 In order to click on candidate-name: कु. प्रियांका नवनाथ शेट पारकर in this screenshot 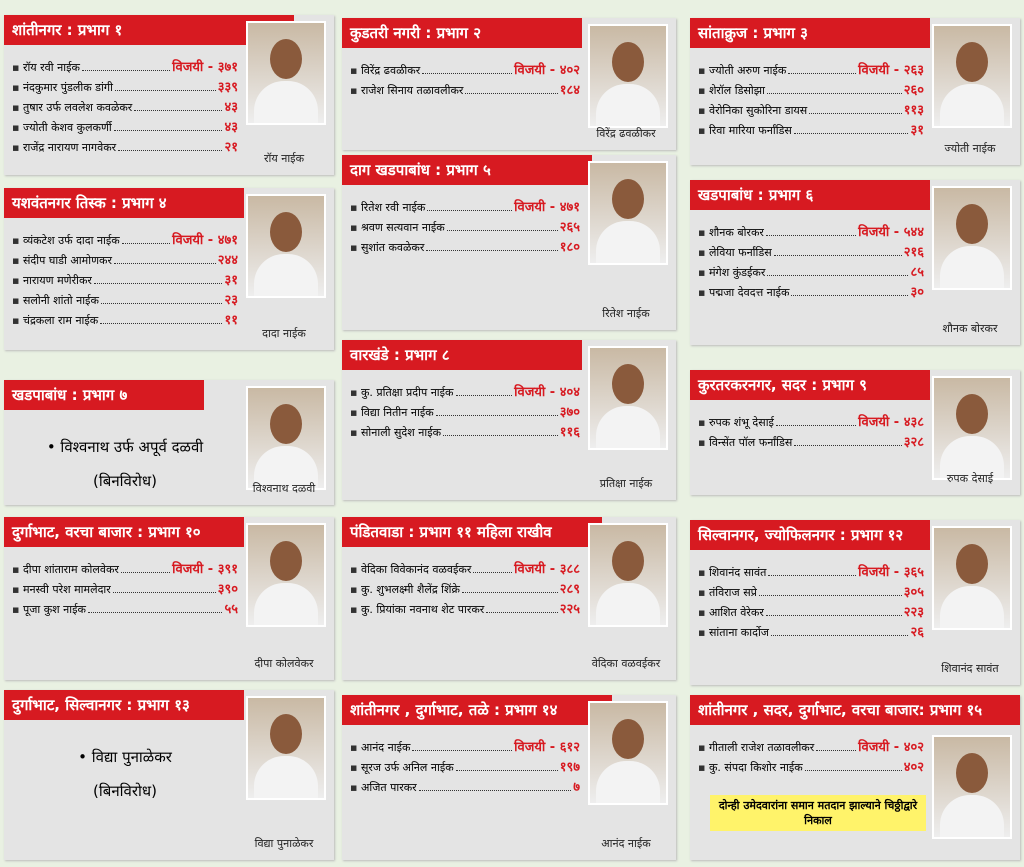, I will do `click(417, 609)`.